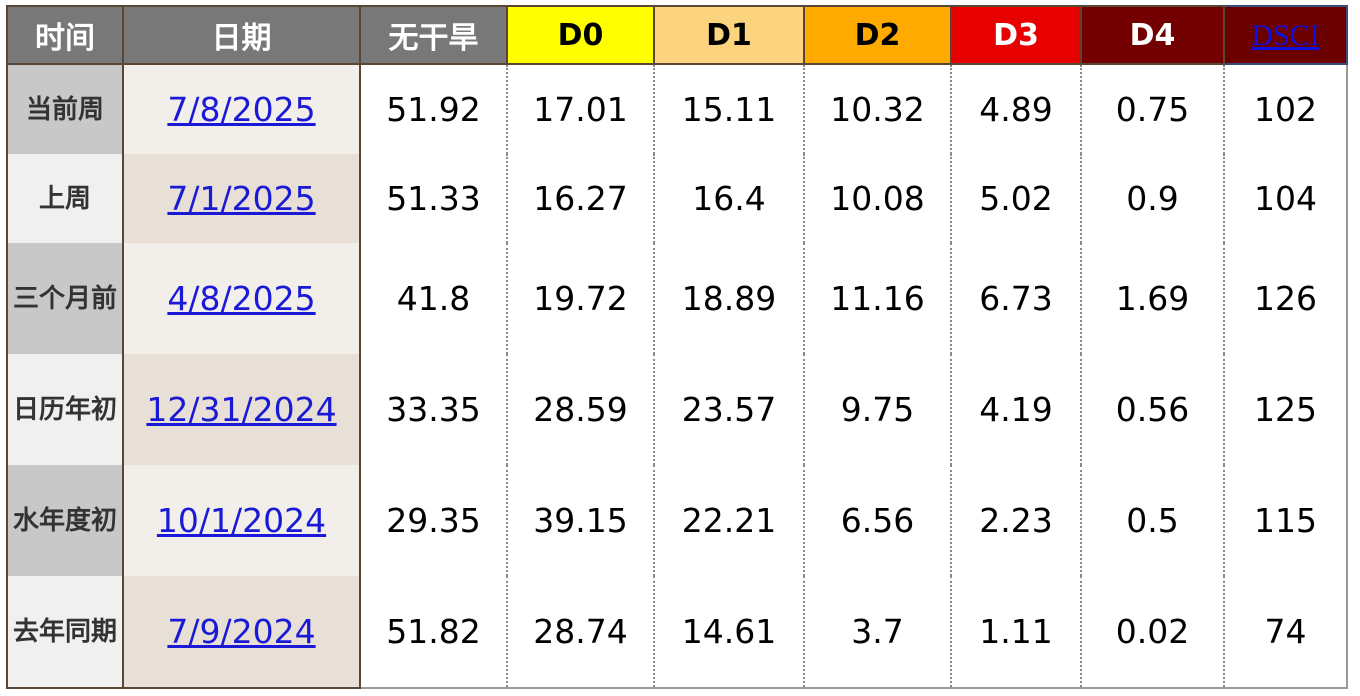 The image size is (1360, 696). I want to click on d4-value: 0.56, so click(1152, 409).